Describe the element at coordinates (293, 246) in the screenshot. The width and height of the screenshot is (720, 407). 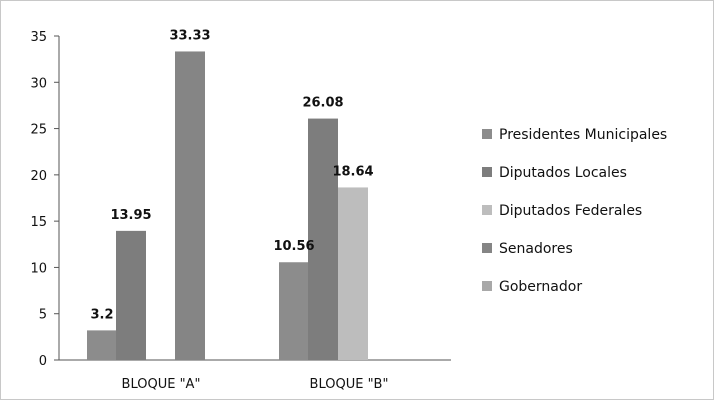
I see `data-label: 10.56` at that location.